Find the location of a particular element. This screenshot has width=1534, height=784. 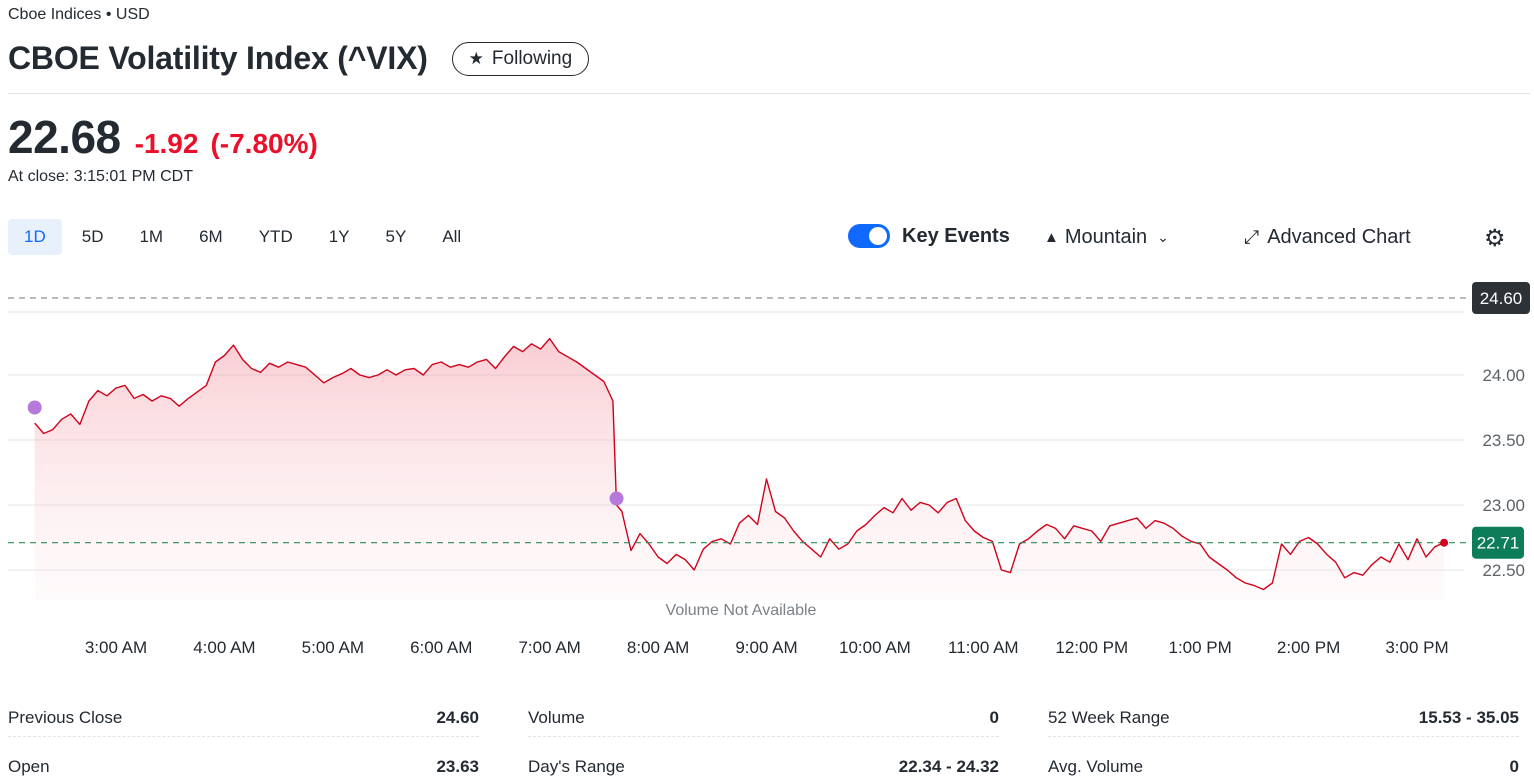

stat-row: Previous Close 24.60 is located at coordinates (243, 718).